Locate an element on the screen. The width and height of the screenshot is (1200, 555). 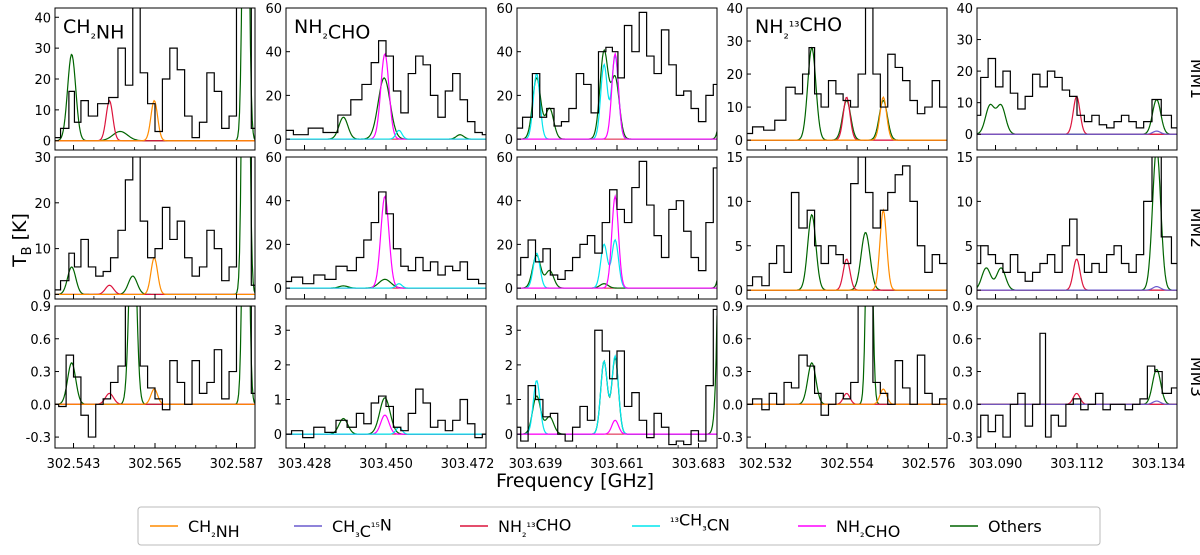
x-tick-label: 302.532 is located at coordinates (766, 464).